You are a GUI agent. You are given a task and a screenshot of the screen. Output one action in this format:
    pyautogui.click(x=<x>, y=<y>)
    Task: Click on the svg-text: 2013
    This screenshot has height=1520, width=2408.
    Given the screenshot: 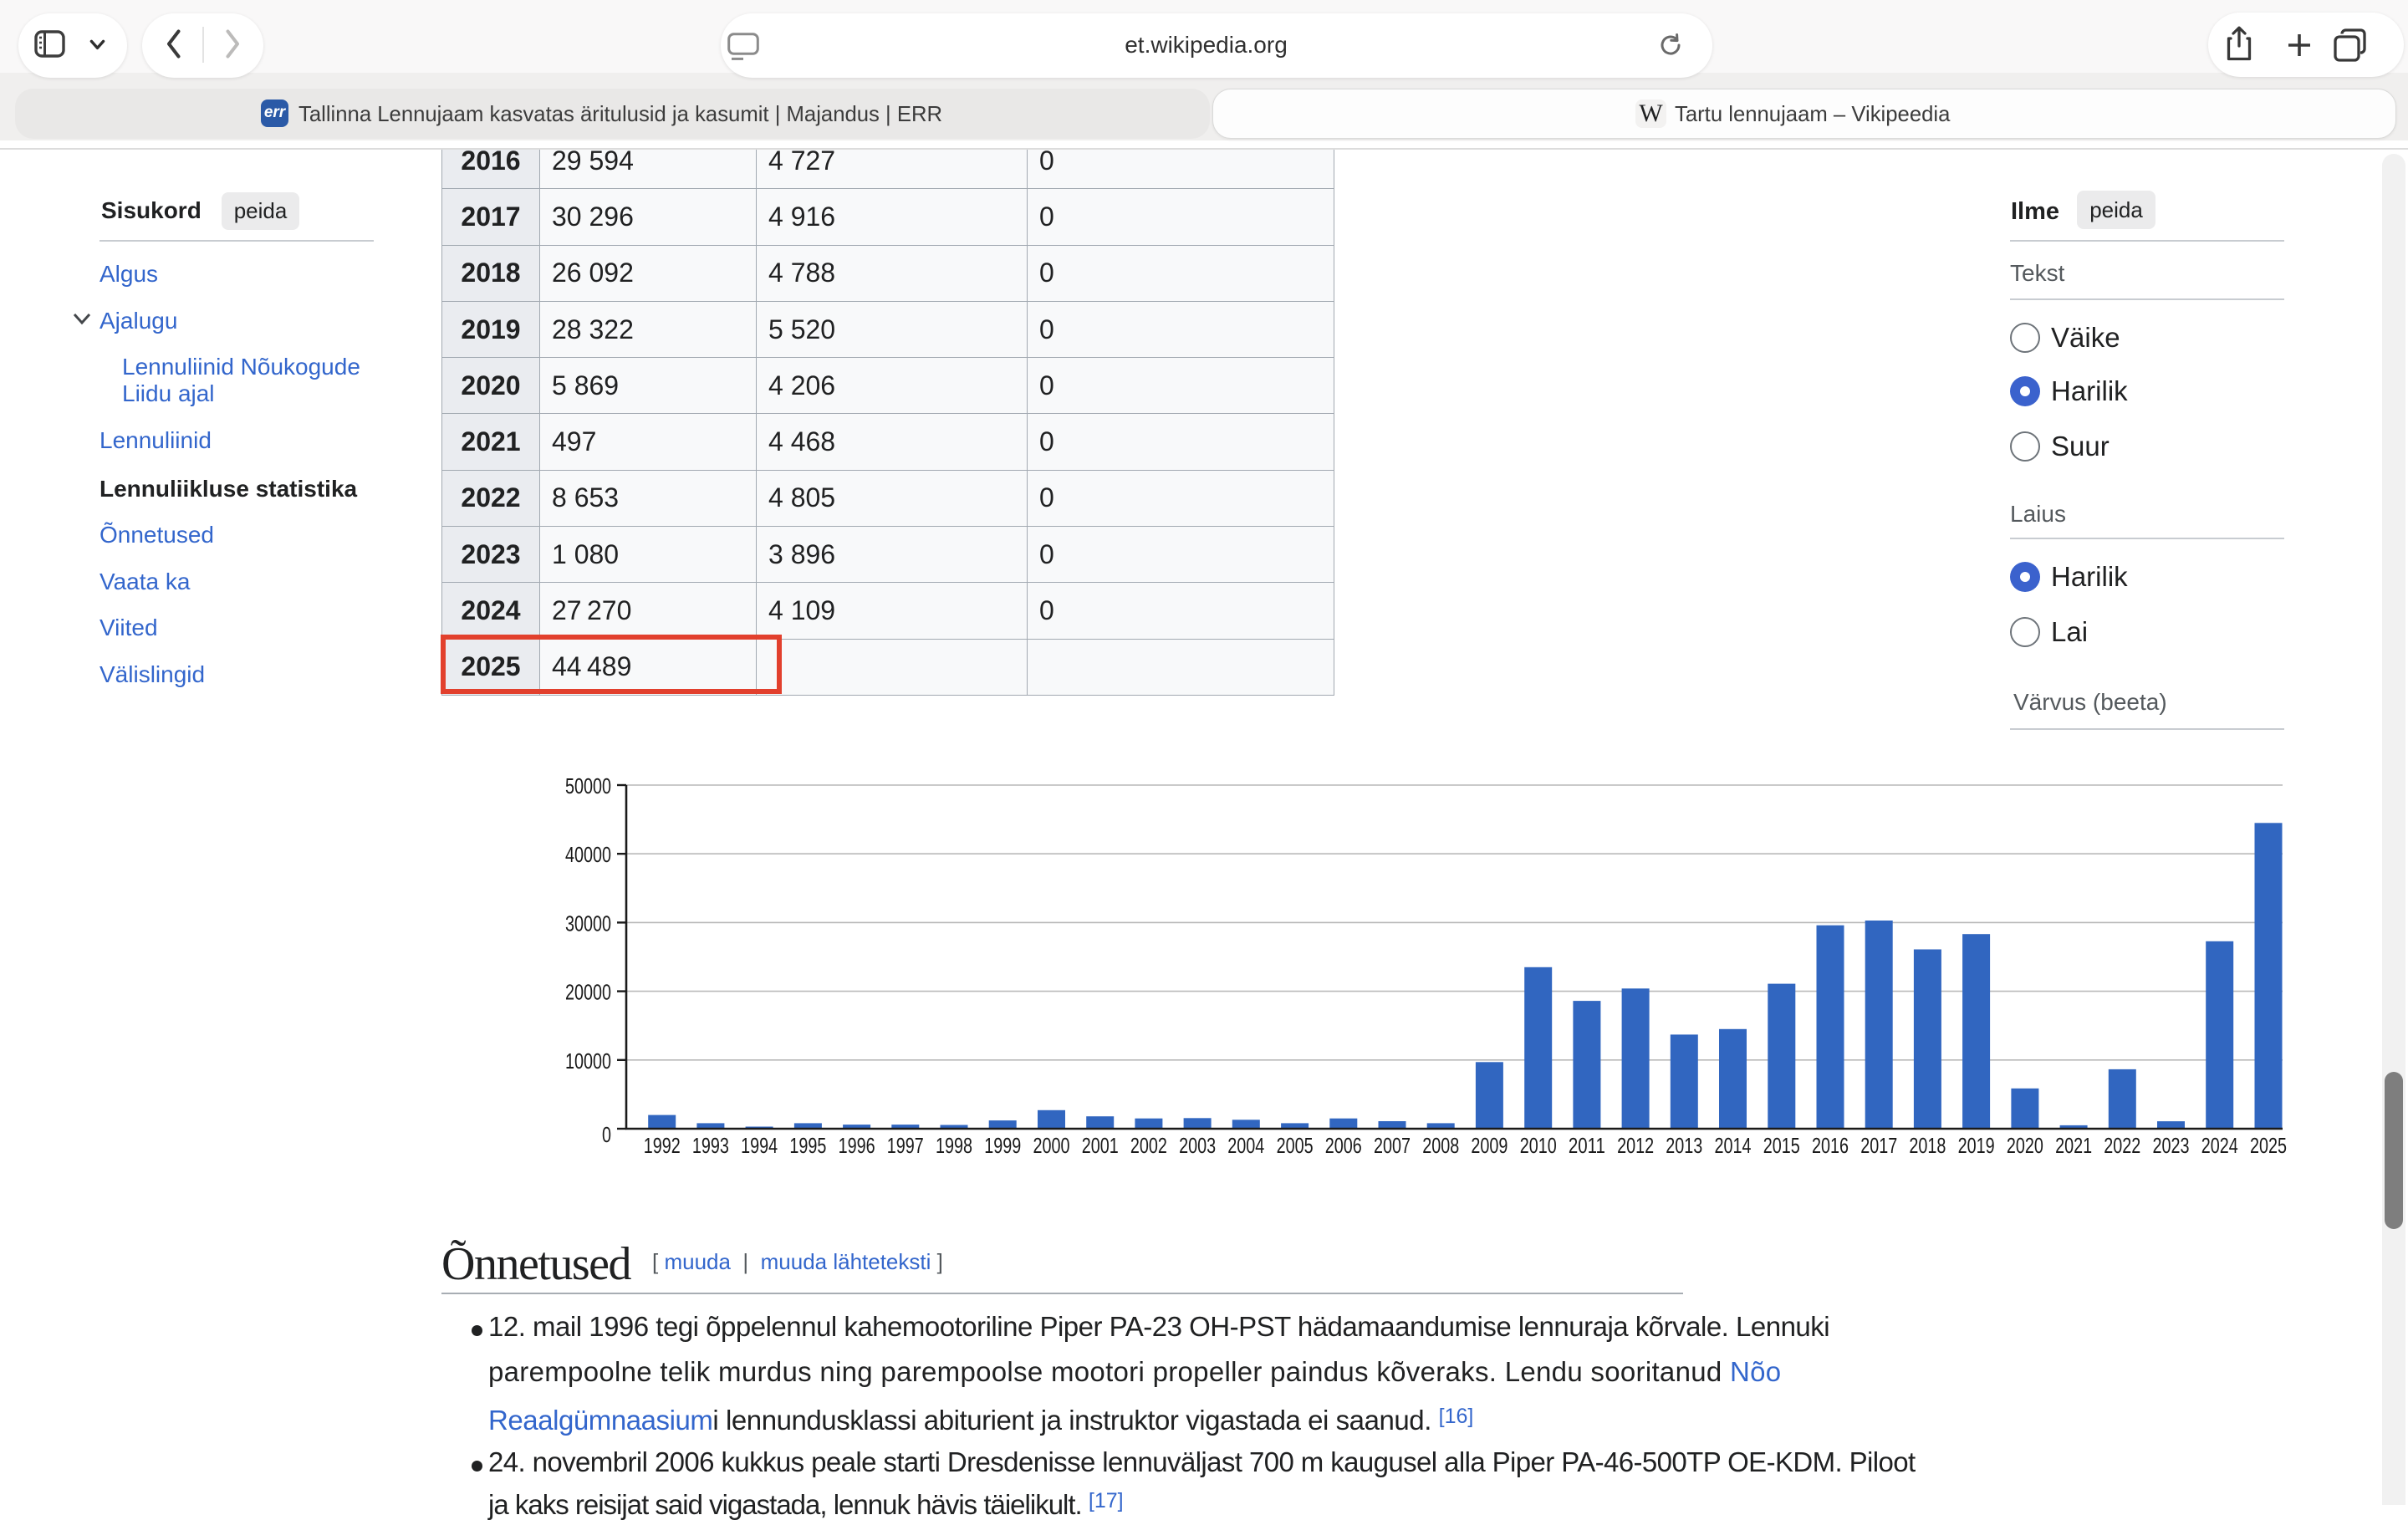 What is the action you would take?
    pyautogui.click(x=1684, y=1146)
    